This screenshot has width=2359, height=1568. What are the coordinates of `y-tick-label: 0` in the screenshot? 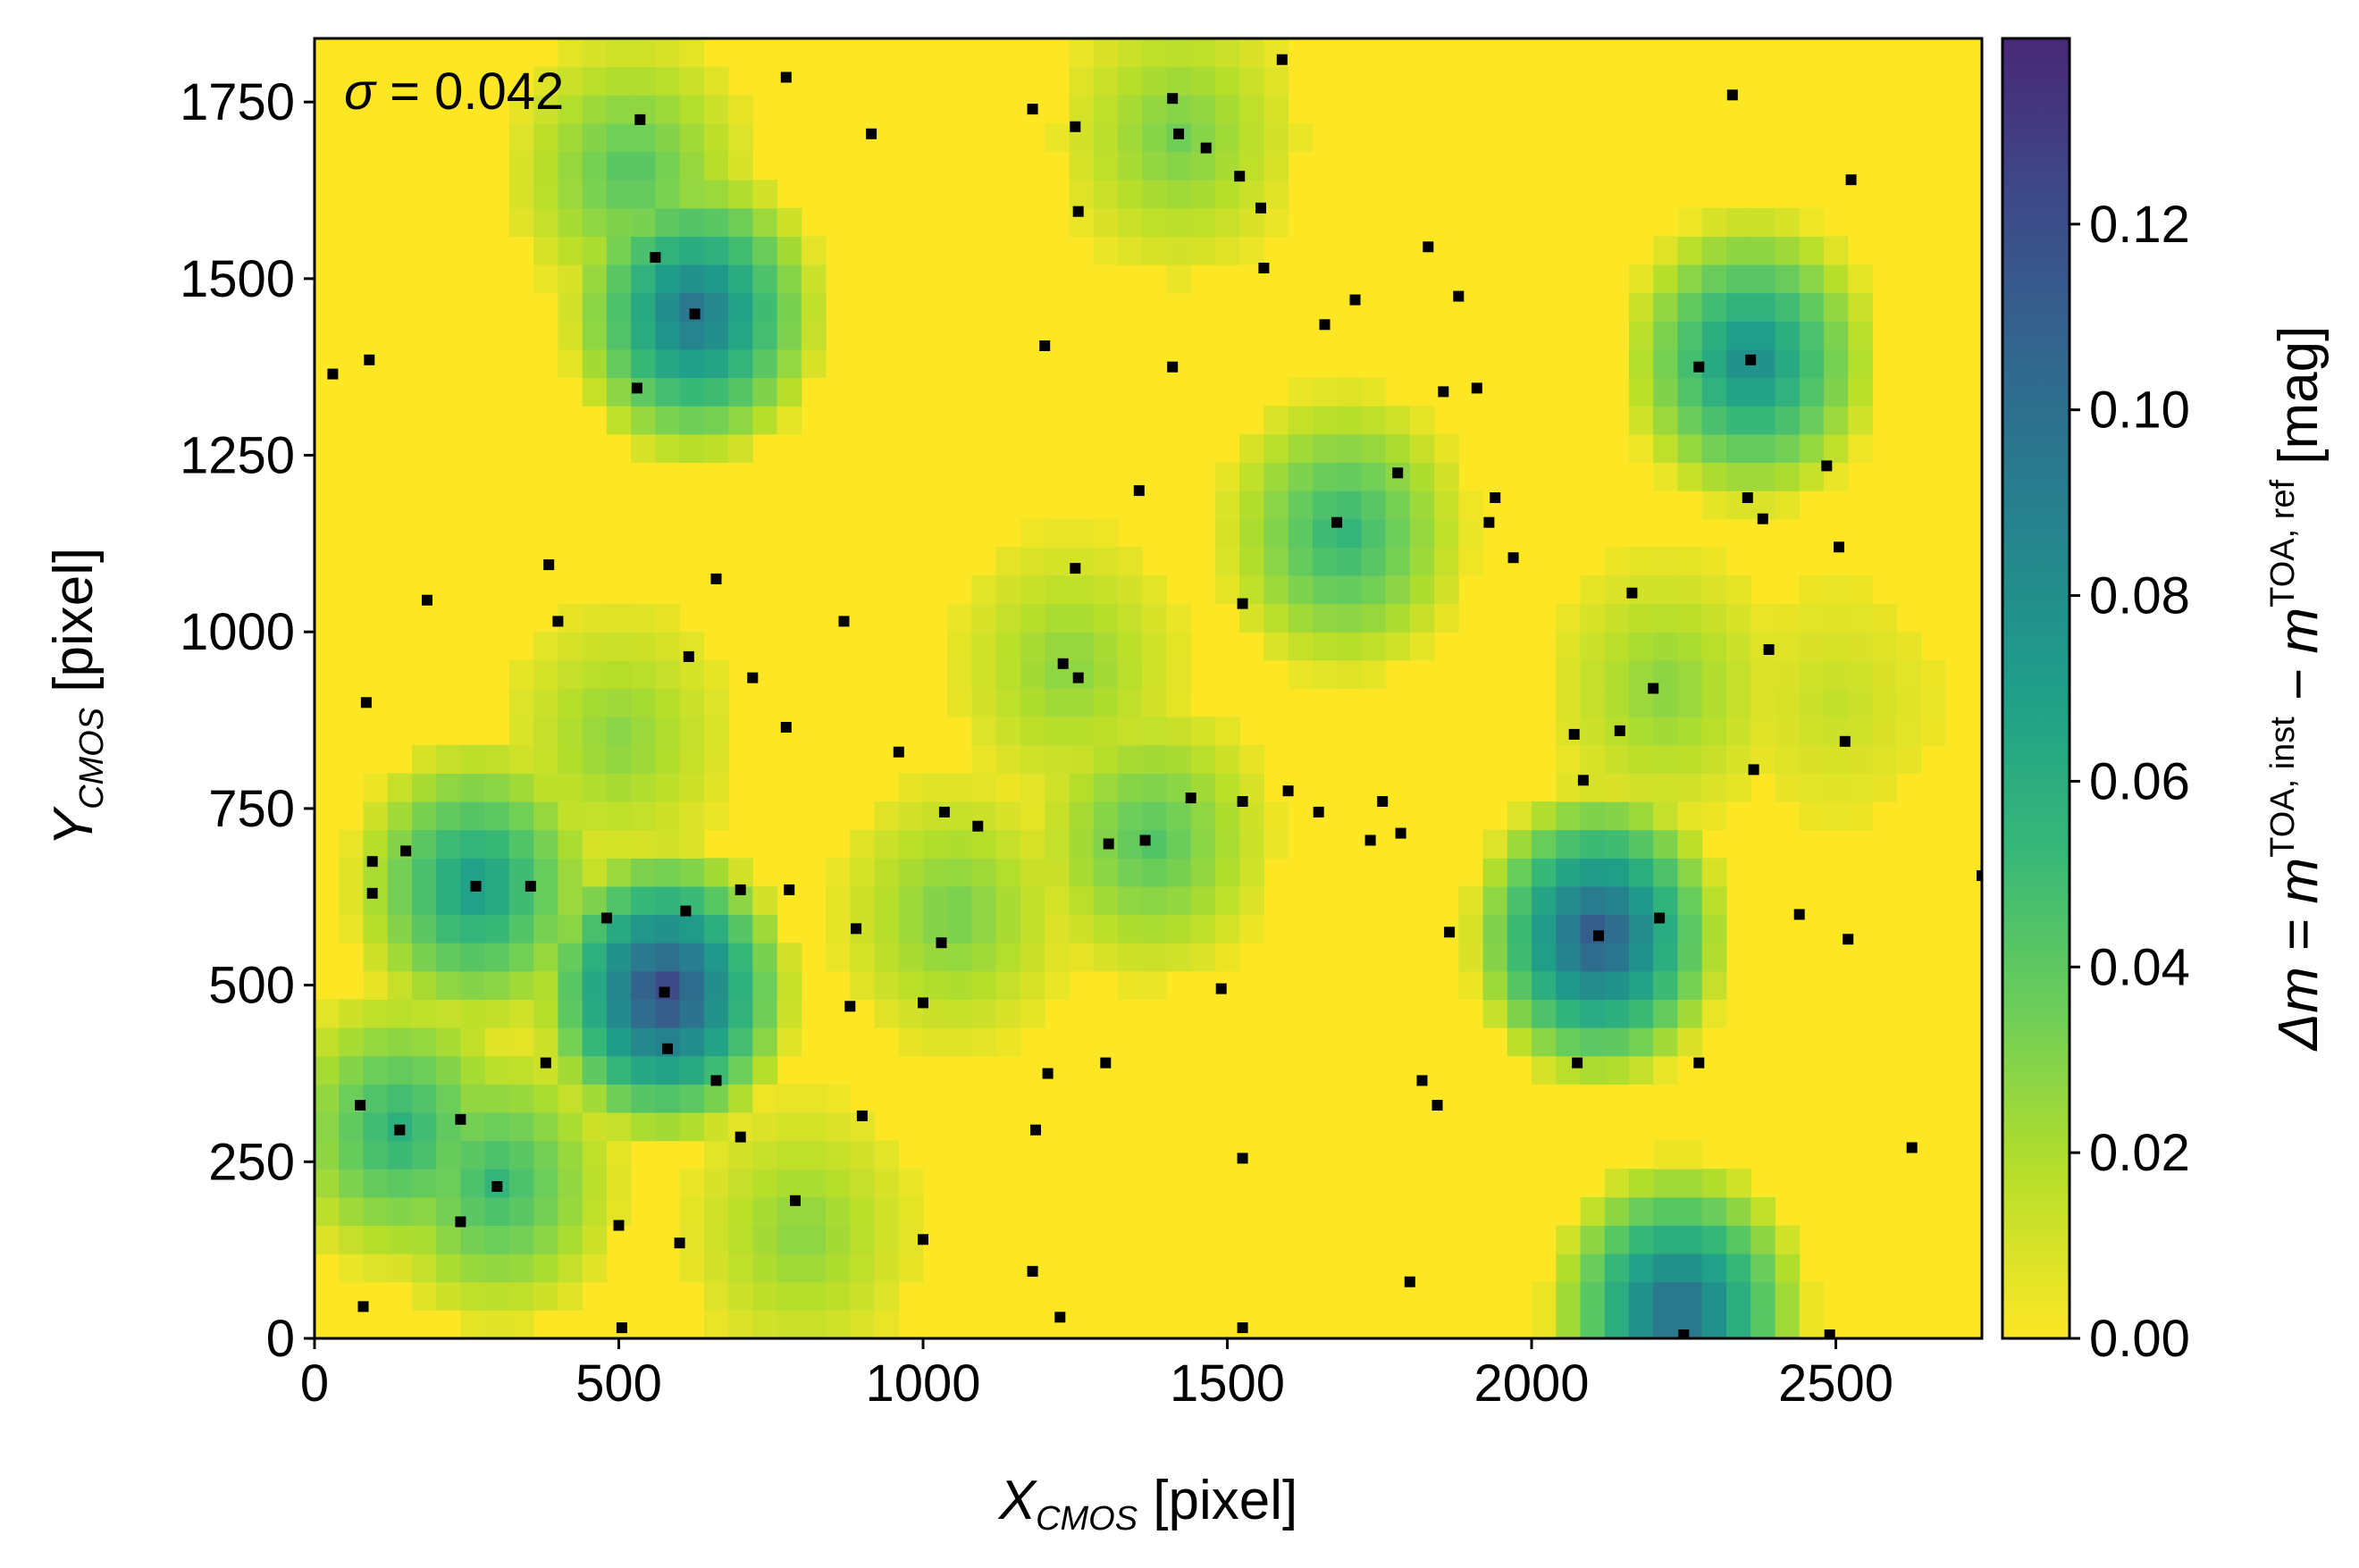 It's located at (280, 1339).